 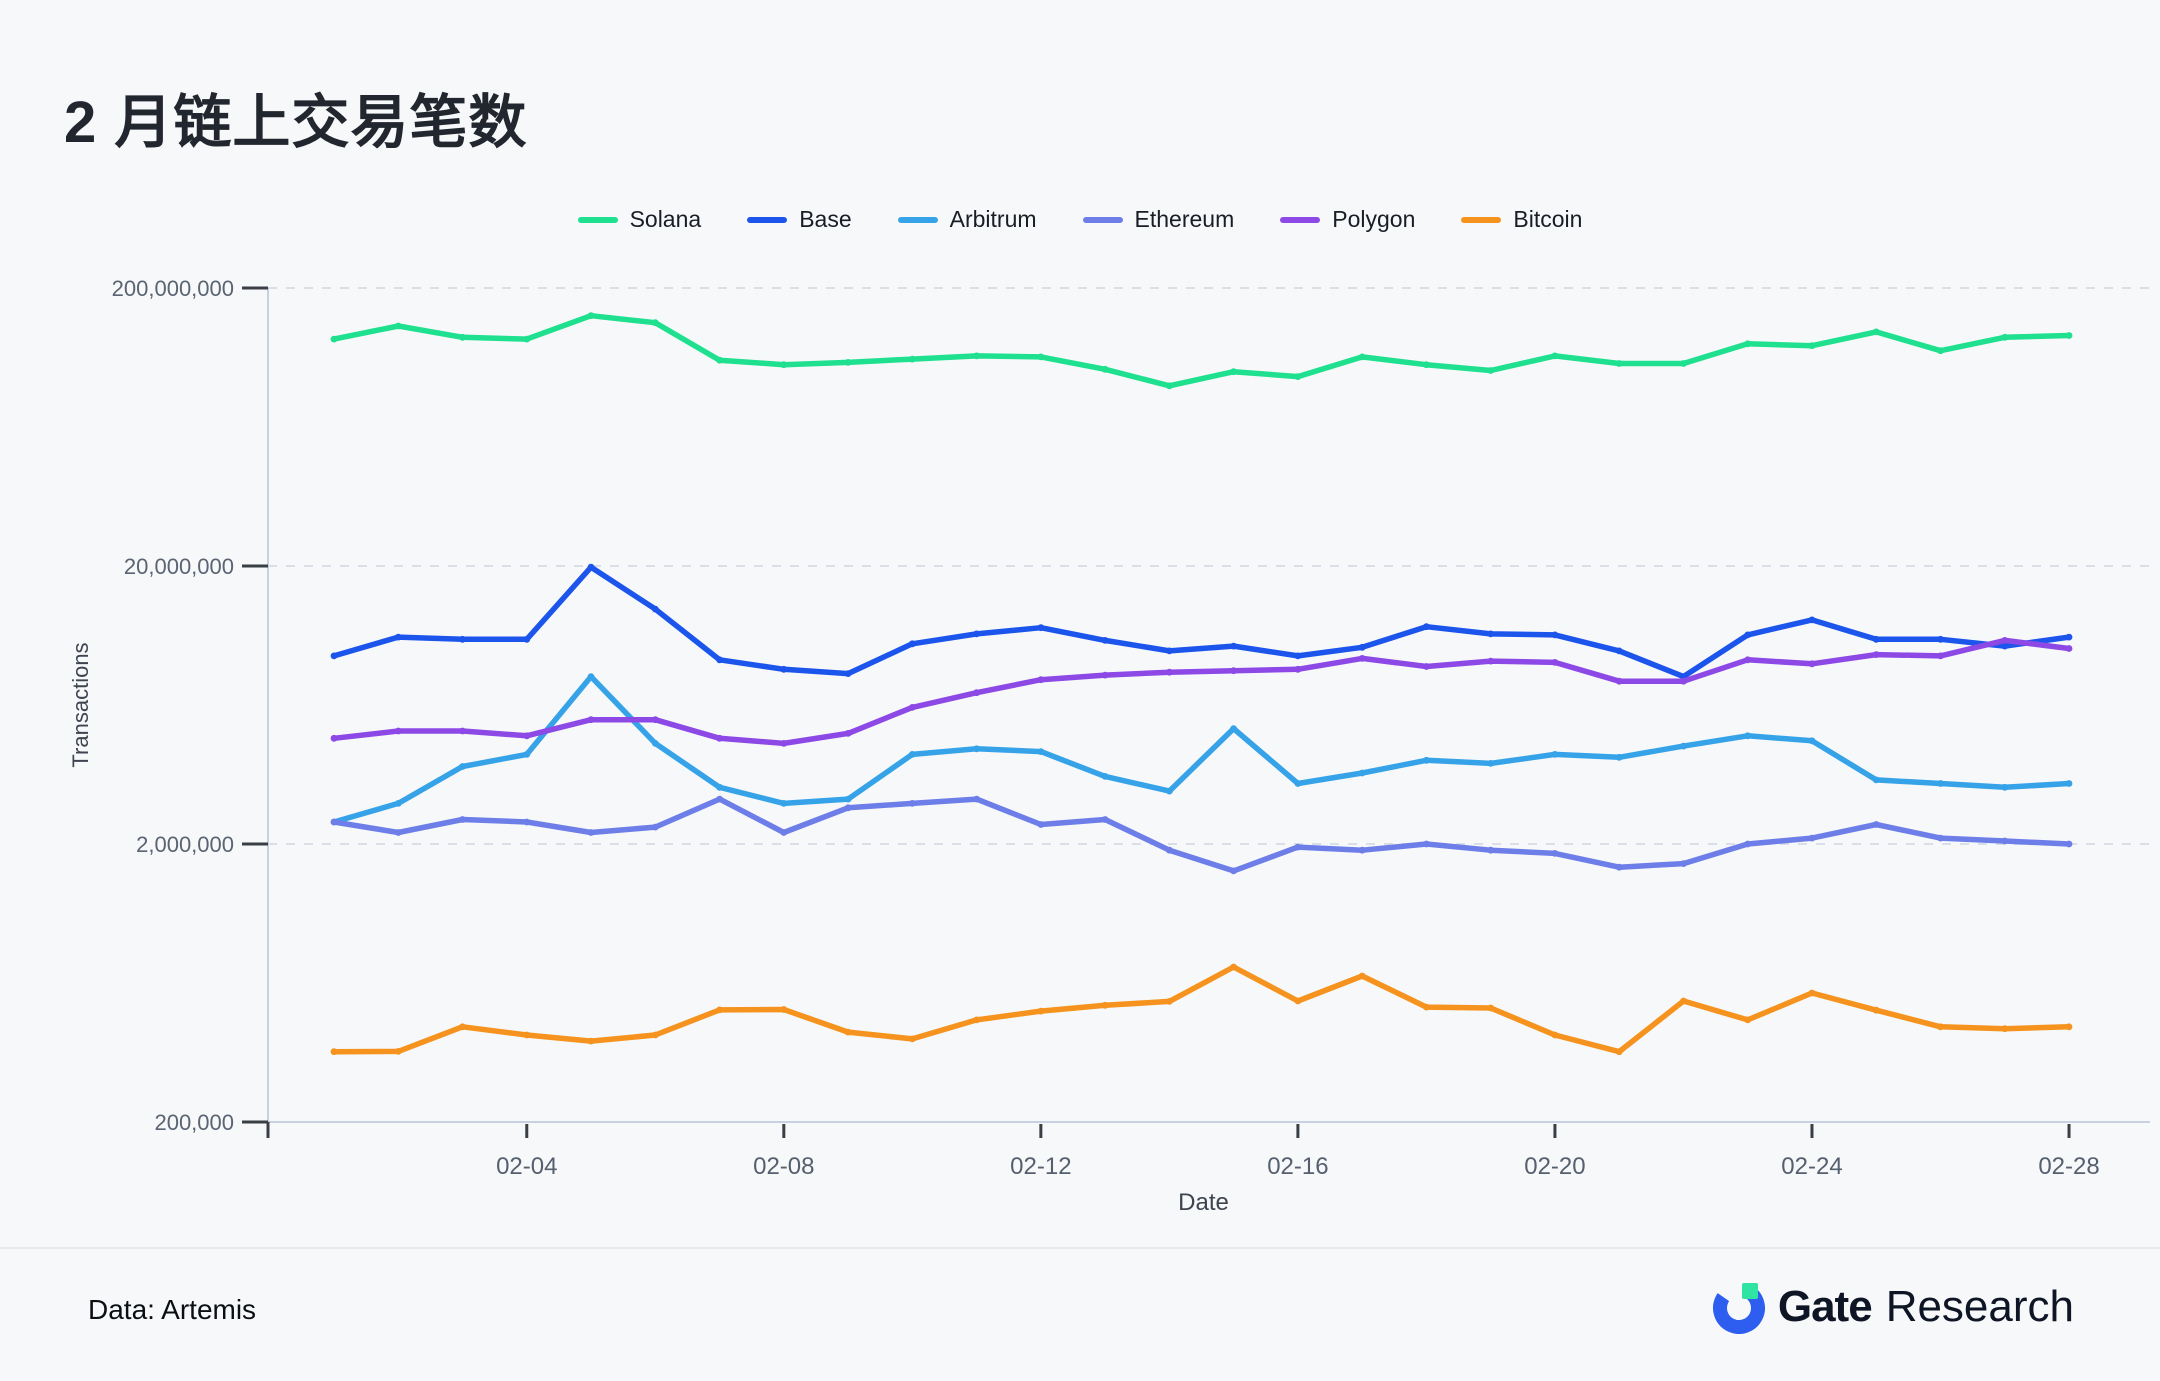 What do you see at coordinates (1158, 219) in the screenshot?
I see `legend-item-ethereum: Ethereum` at bounding box center [1158, 219].